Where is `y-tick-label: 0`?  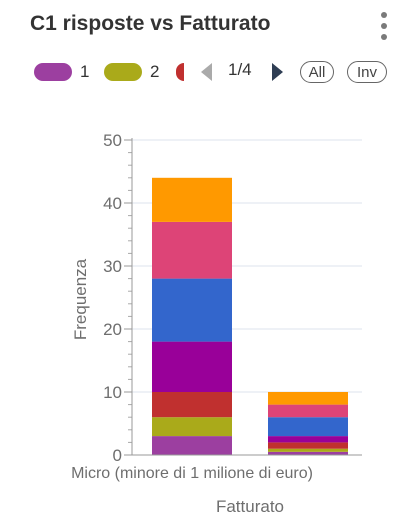 y-tick-label: 0 is located at coordinates (117, 455).